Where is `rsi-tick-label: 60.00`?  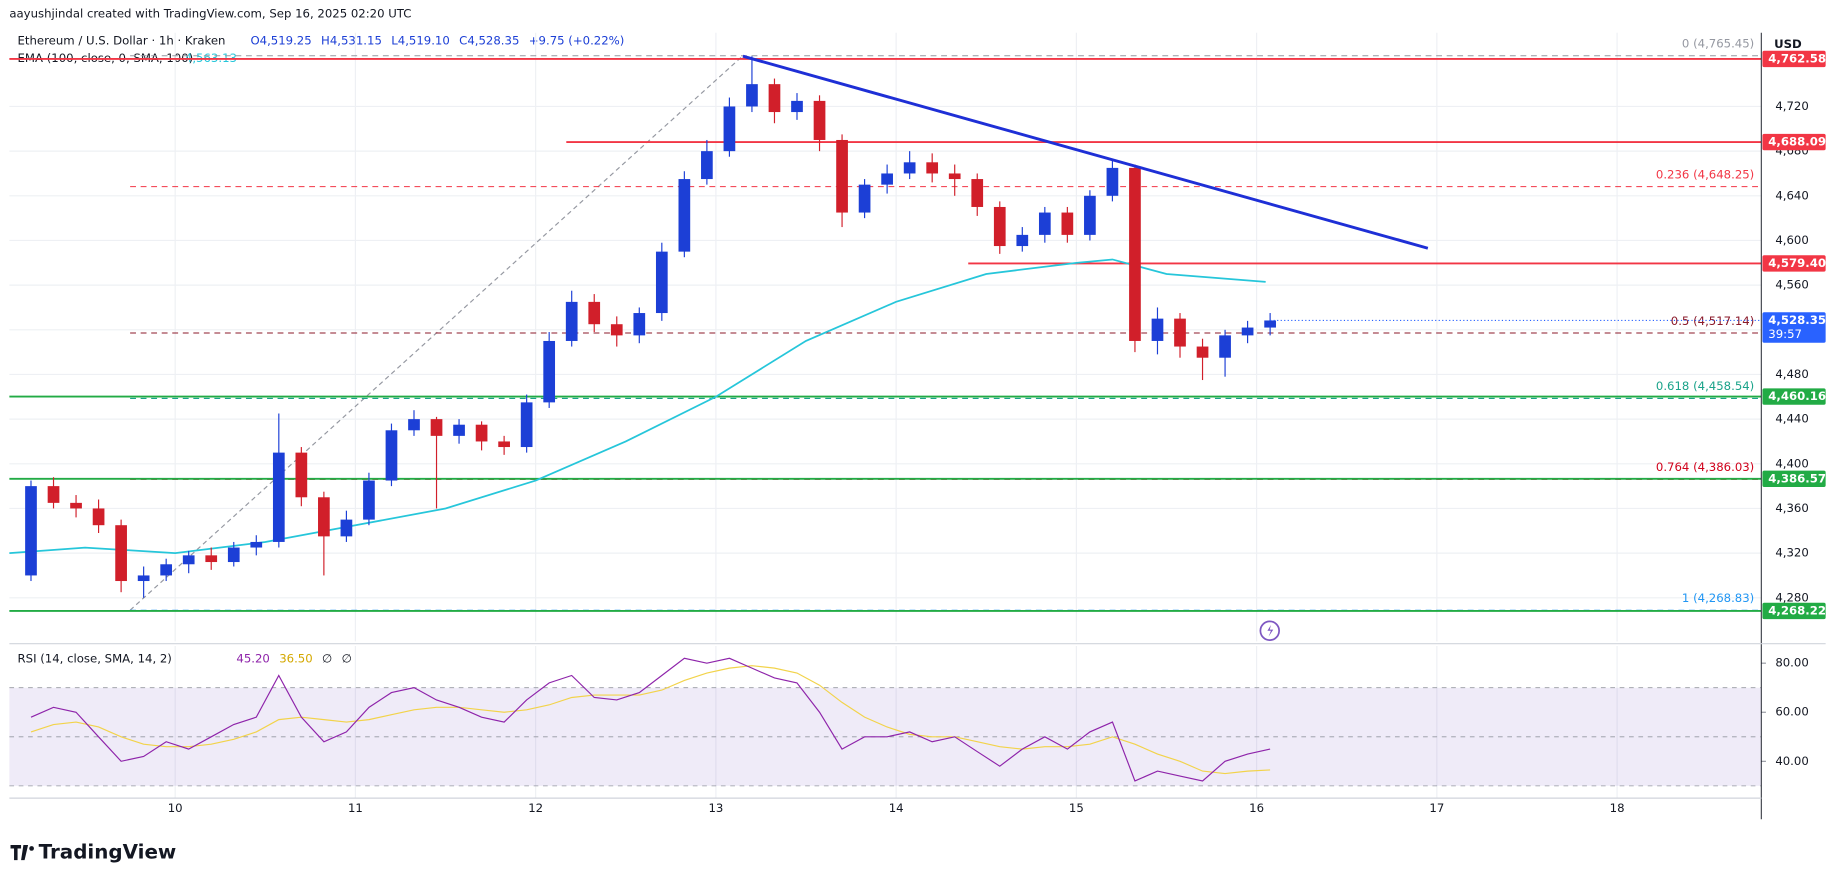 rsi-tick-label: 60.00 is located at coordinates (1791, 712).